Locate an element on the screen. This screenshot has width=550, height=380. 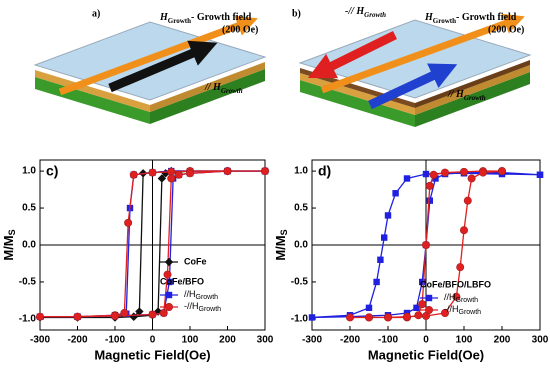
y-tick-label: -0.5 is located at coordinates (28, 282).